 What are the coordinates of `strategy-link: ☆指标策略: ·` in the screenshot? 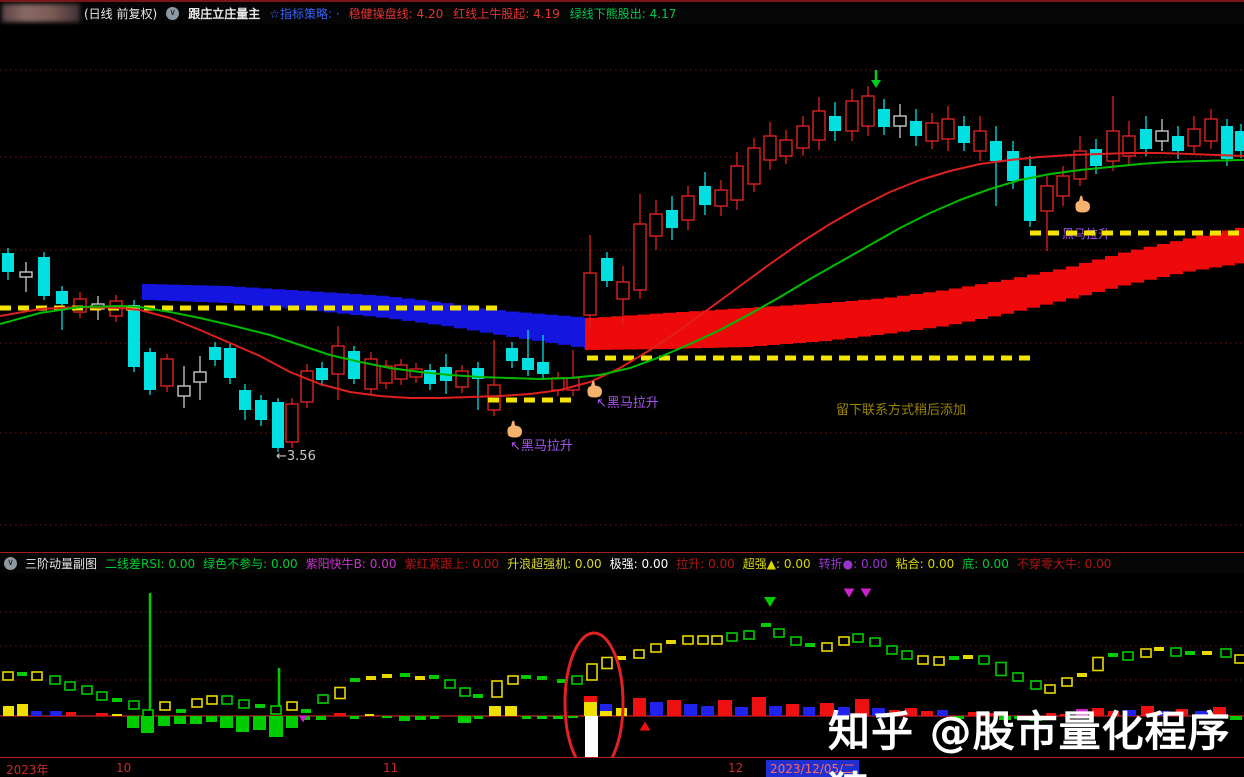 It's located at (304, 13).